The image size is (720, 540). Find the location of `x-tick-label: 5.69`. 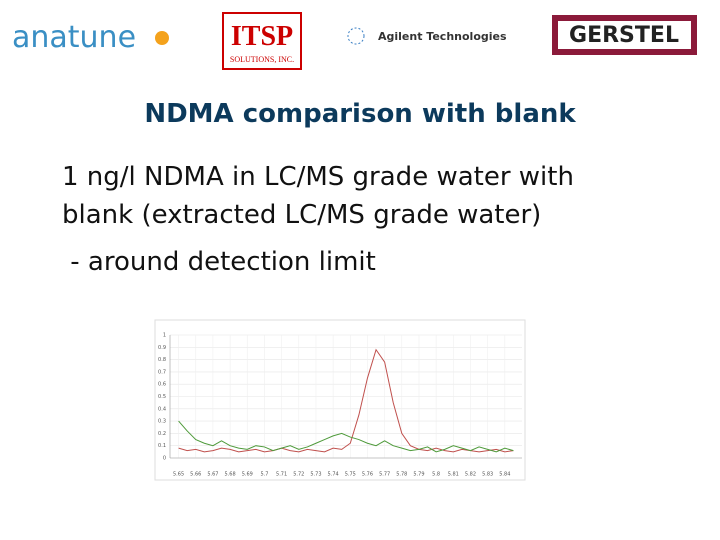

x-tick-label: 5.69 is located at coordinates (247, 475).